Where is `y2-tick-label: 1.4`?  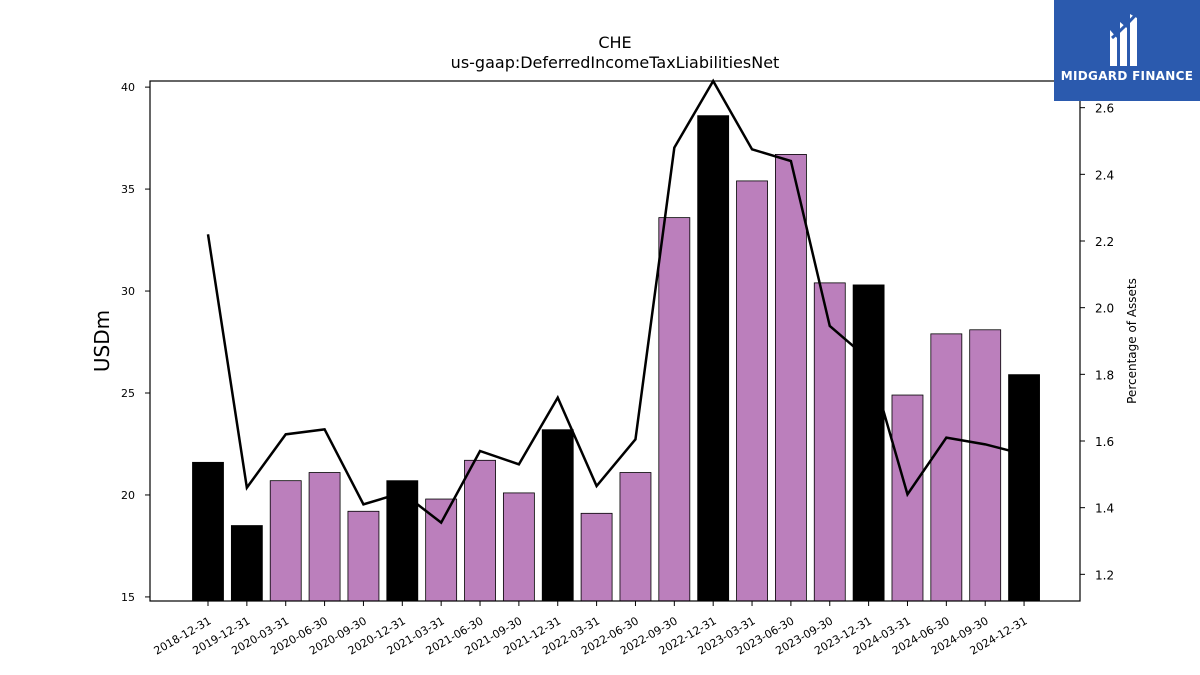
y2-tick-label: 1.4 is located at coordinates (1104, 509).